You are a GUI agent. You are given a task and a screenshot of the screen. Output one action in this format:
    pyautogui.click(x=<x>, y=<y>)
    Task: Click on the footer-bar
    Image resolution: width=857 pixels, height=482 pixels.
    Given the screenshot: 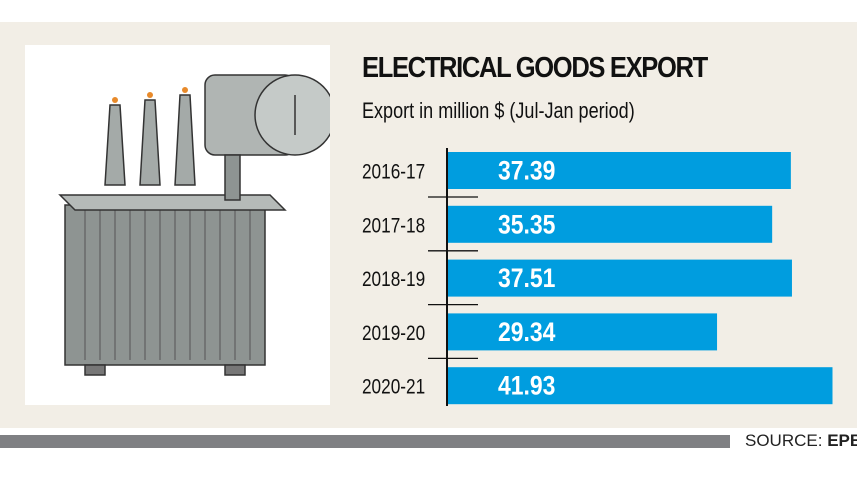 What is the action you would take?
    pyautogui.click(x=365, y=441)
    